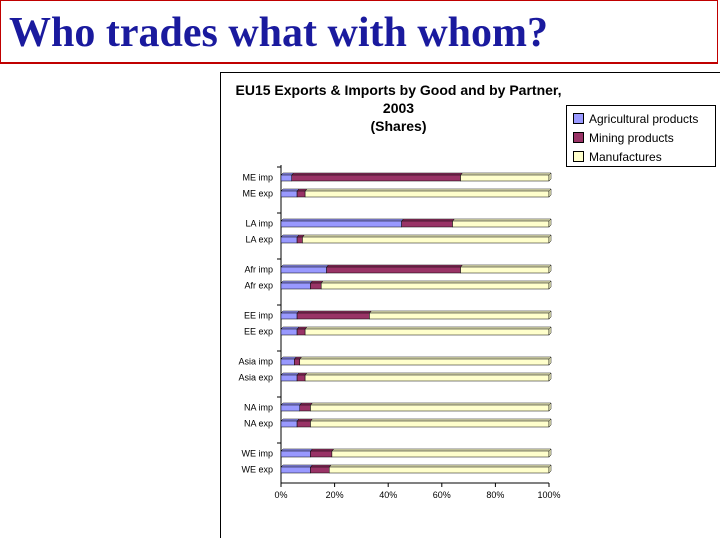 The height and width of the screenshot is (540, 720). I want to click on category-label: Asia imp, so click(255, 362).